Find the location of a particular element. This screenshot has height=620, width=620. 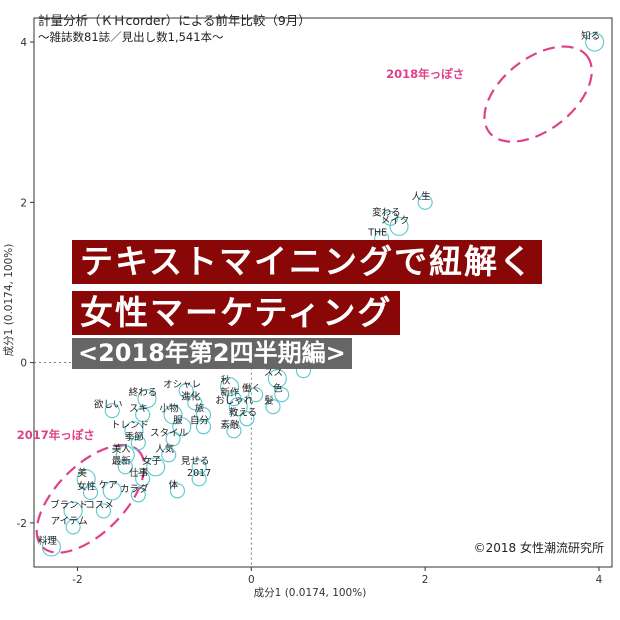

chart-subtitle: ～雑誌数81誌／見出し数1,541本～ is located at coordinates (131, 37).